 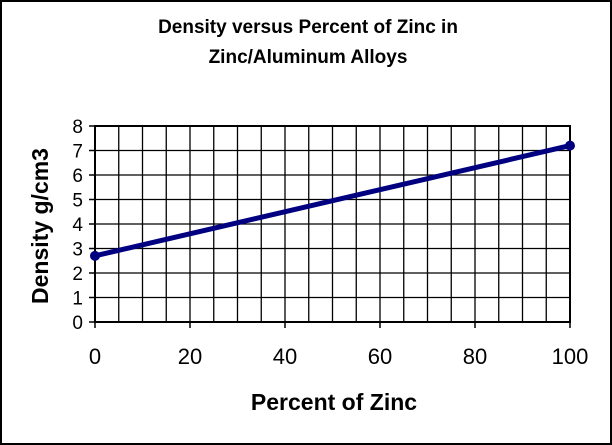 I want to click on y-tick-label: 1, so click(x=77, y=299).